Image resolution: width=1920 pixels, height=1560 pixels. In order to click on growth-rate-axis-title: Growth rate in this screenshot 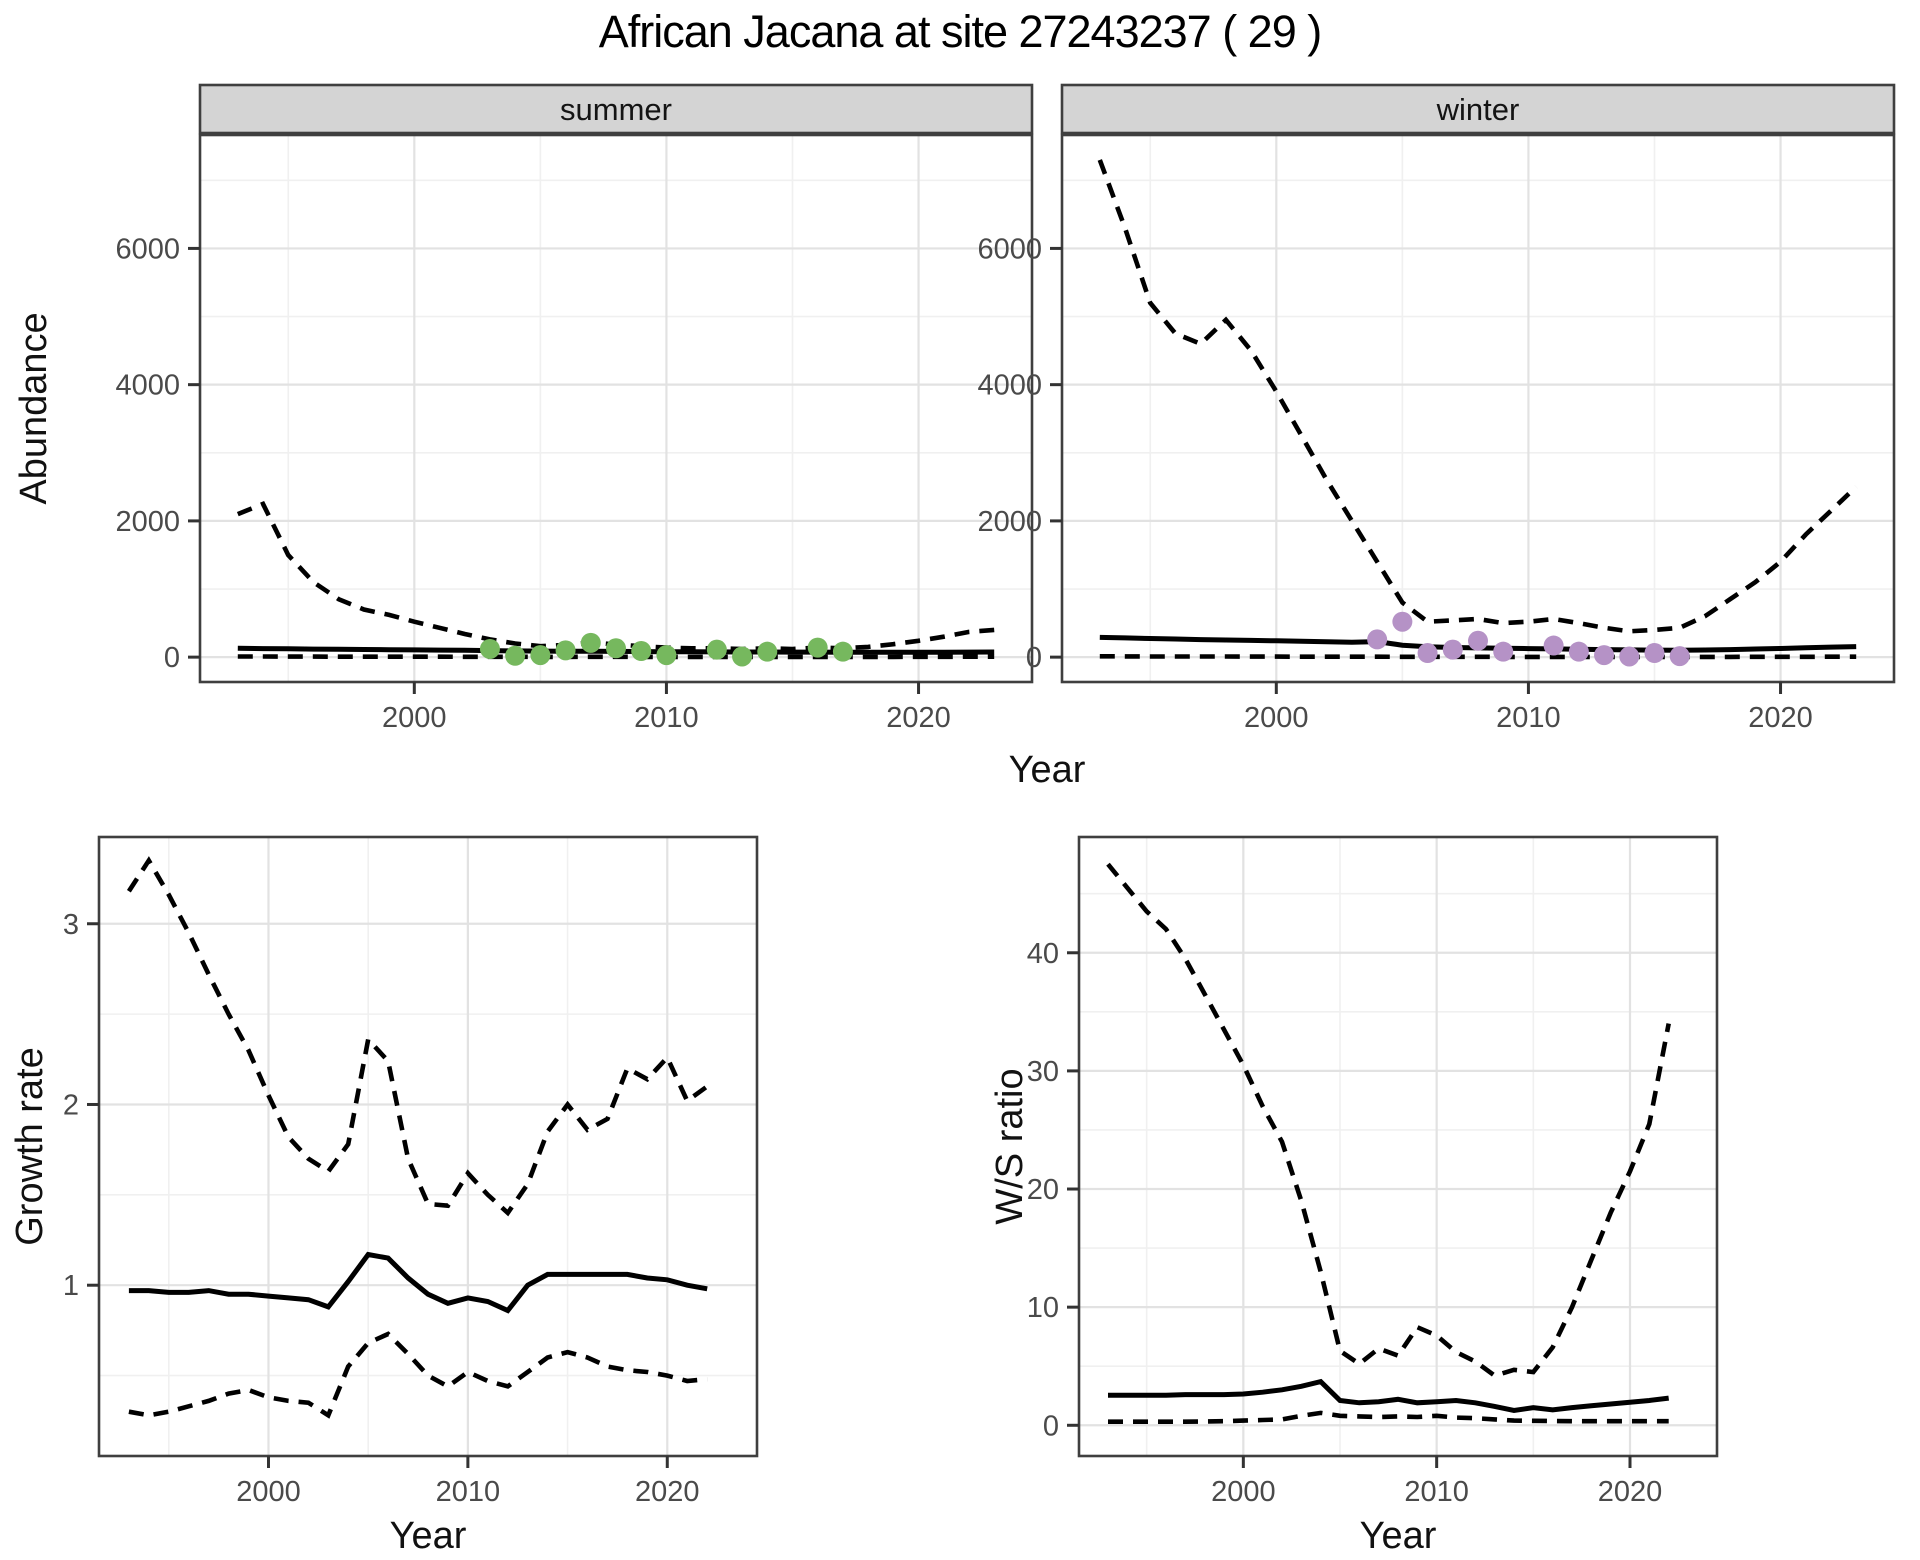, I will do `click(30, 1146)`.